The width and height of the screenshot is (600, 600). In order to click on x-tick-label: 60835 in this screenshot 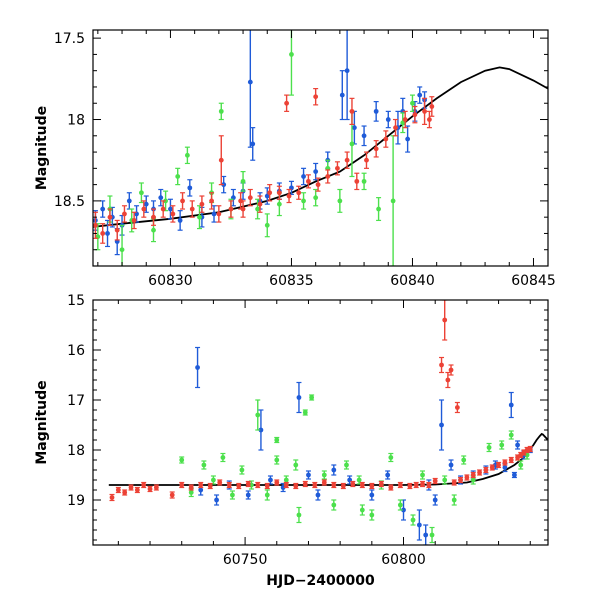, I will do `click(291, 281)`.